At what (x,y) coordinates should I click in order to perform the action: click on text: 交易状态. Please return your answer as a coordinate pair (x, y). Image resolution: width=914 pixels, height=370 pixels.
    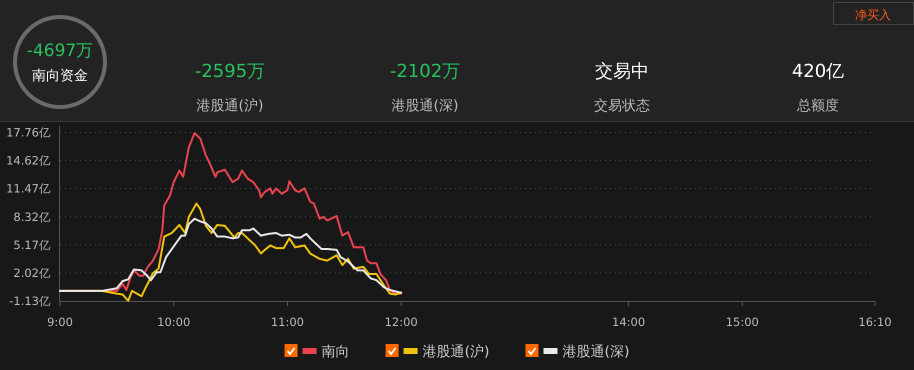
    Looking at the image, I should click on (622, 106).